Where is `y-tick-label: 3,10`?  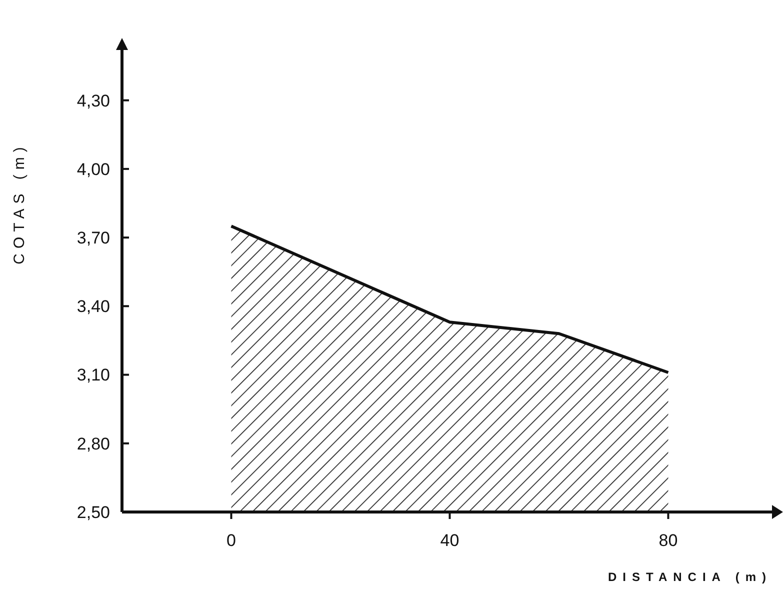 y-tick-label: 3,10 is located at coordinates (93, 375).